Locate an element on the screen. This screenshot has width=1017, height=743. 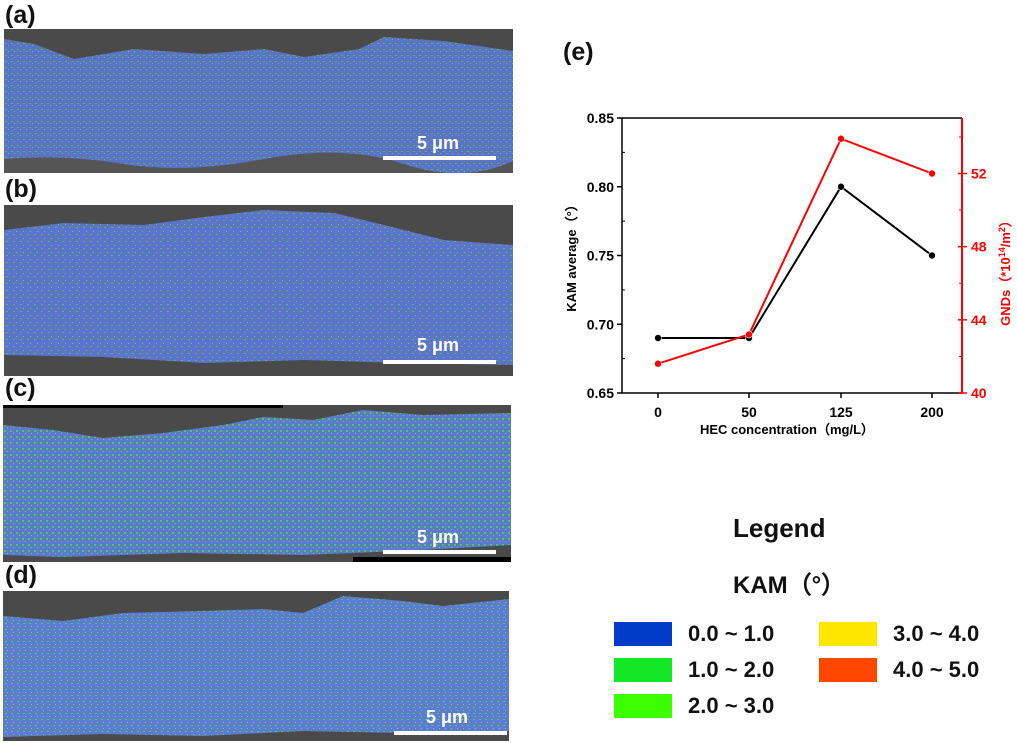
svg-text: 44 is located at coordinates (979, 320).